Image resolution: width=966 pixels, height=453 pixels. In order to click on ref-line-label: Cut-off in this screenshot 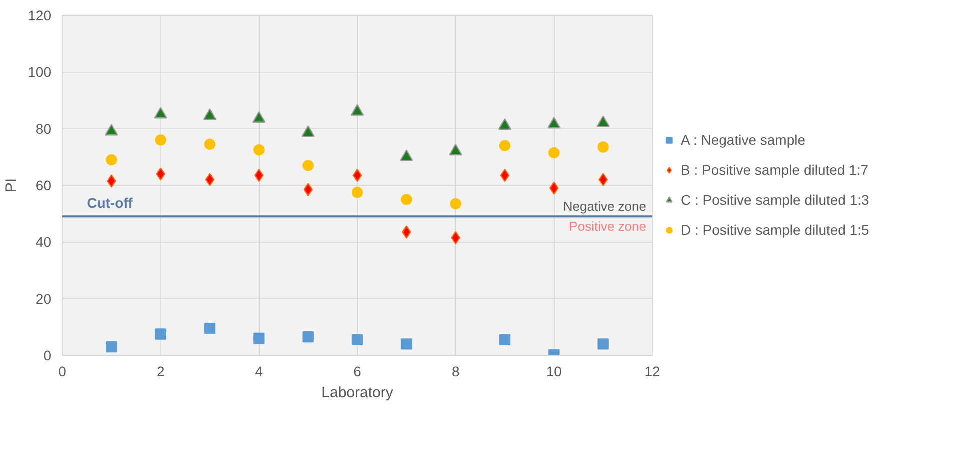, I will do `click(110, 203)`.